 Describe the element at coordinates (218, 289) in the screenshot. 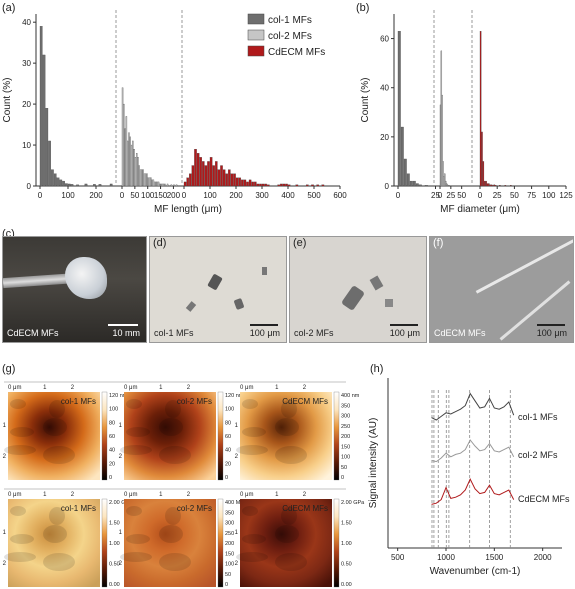

I see `photo-panel-d: (d) col-1 MFs 100 μm` at that location.